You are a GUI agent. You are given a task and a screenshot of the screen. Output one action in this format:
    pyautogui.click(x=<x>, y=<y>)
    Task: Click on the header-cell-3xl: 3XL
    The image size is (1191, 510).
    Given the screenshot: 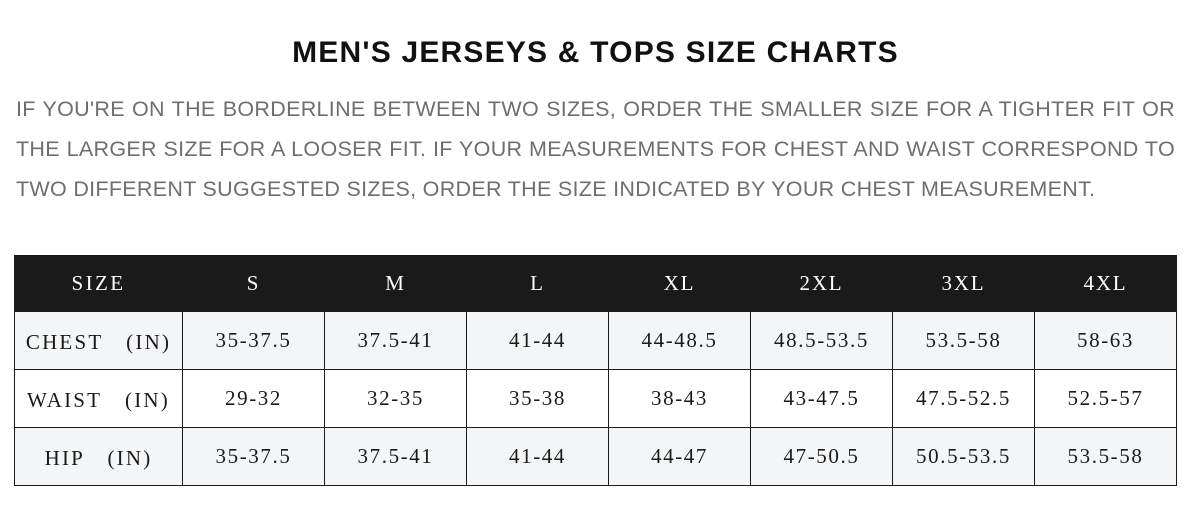 What is the action you would take?
    pyautogui.click(x=963, y=283)
    